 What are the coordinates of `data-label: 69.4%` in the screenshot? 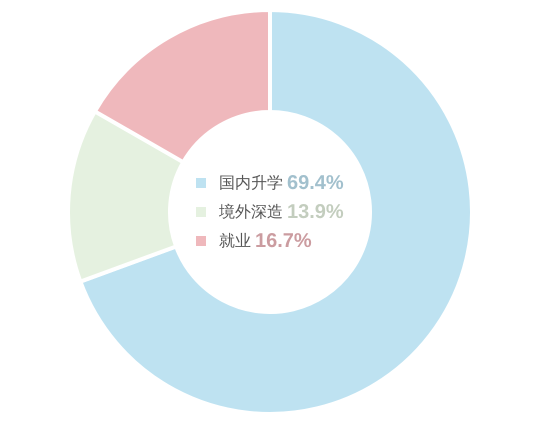 It's located at (315, 183).